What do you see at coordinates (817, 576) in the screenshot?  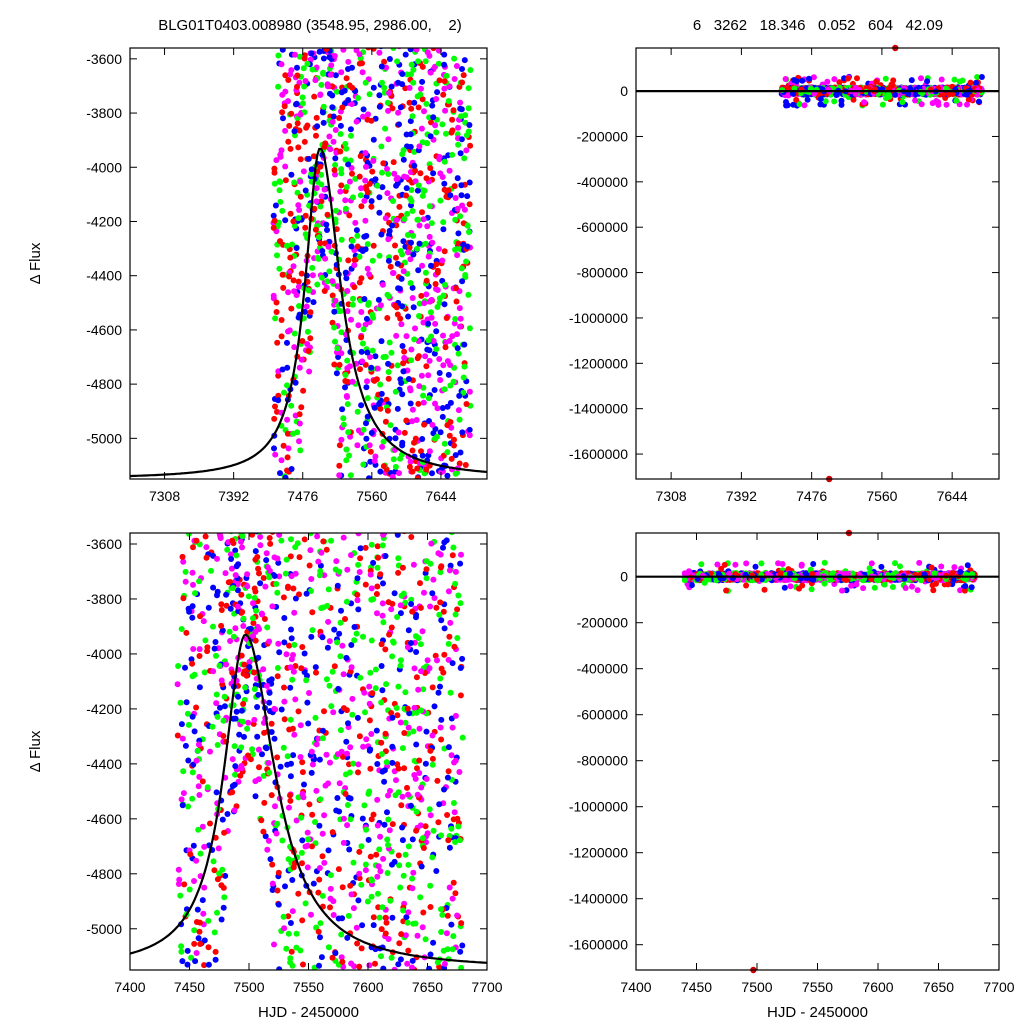 I see `data-points` at bounding box center [817, 576].